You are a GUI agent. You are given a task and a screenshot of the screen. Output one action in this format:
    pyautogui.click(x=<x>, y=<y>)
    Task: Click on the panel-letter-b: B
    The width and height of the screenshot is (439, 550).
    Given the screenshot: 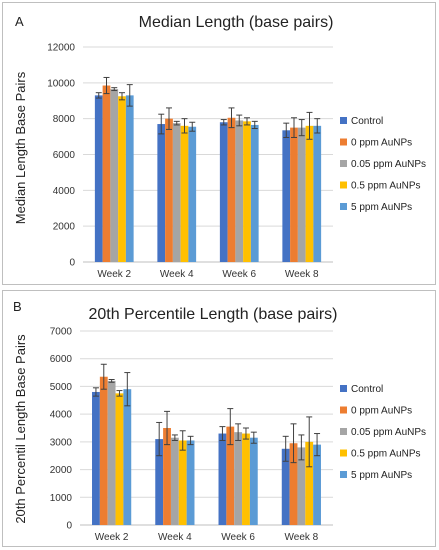 What is the action you would take?
    pyautogui.click(x=17, y=306)
    